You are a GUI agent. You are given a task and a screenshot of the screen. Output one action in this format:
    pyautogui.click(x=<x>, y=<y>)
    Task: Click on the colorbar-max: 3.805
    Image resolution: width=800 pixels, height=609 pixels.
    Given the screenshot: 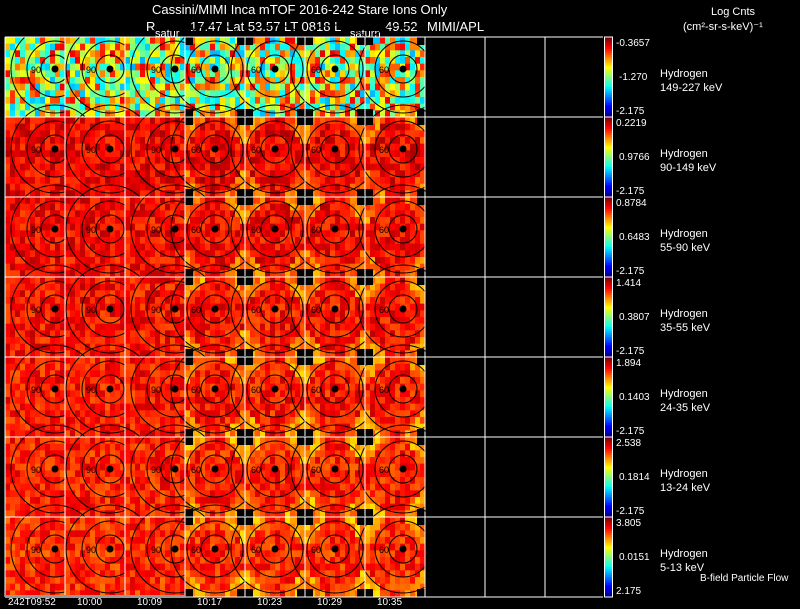 What is the action you would take?
    pyautogui.click(x=629, y=523)
    